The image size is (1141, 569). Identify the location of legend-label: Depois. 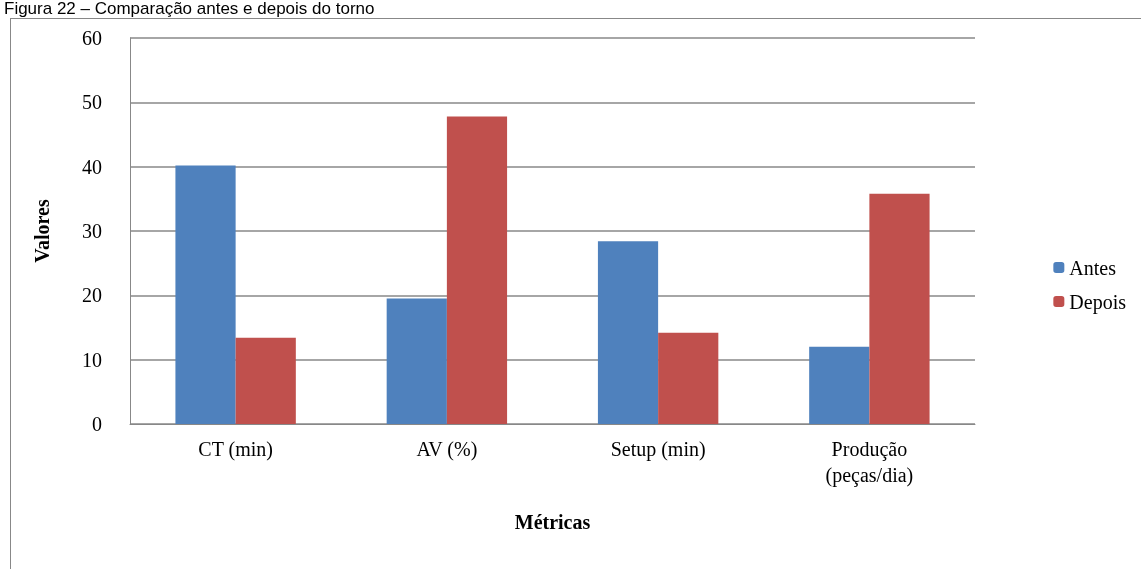
(1098, 302).